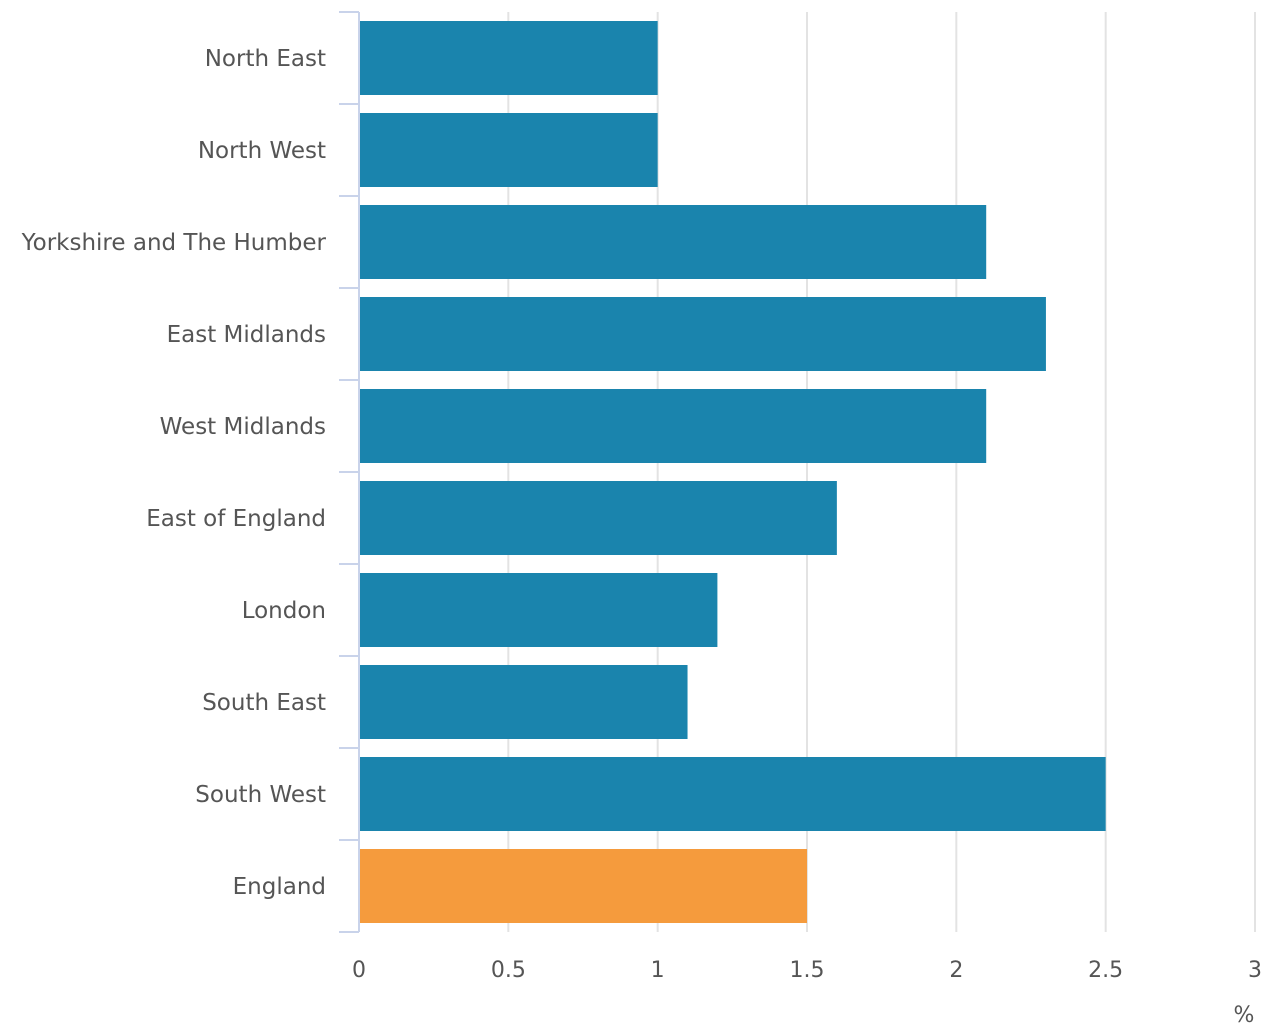 This screenshot has width=1267, height=1025. Describe the element at coordinates (1244, 1014) in the screenshot. I see `x-axis-unit-label: %` at that location.